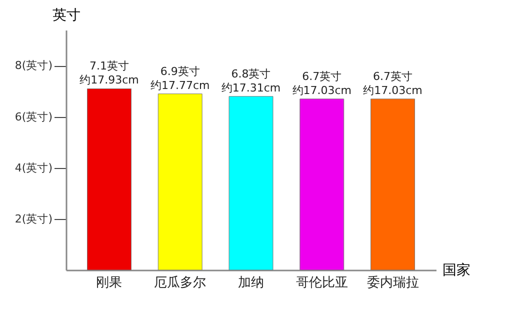 This screenshot has height=310, width=527. I want to click on x-tick-label: 哥伦比亚, so click(322, 283).